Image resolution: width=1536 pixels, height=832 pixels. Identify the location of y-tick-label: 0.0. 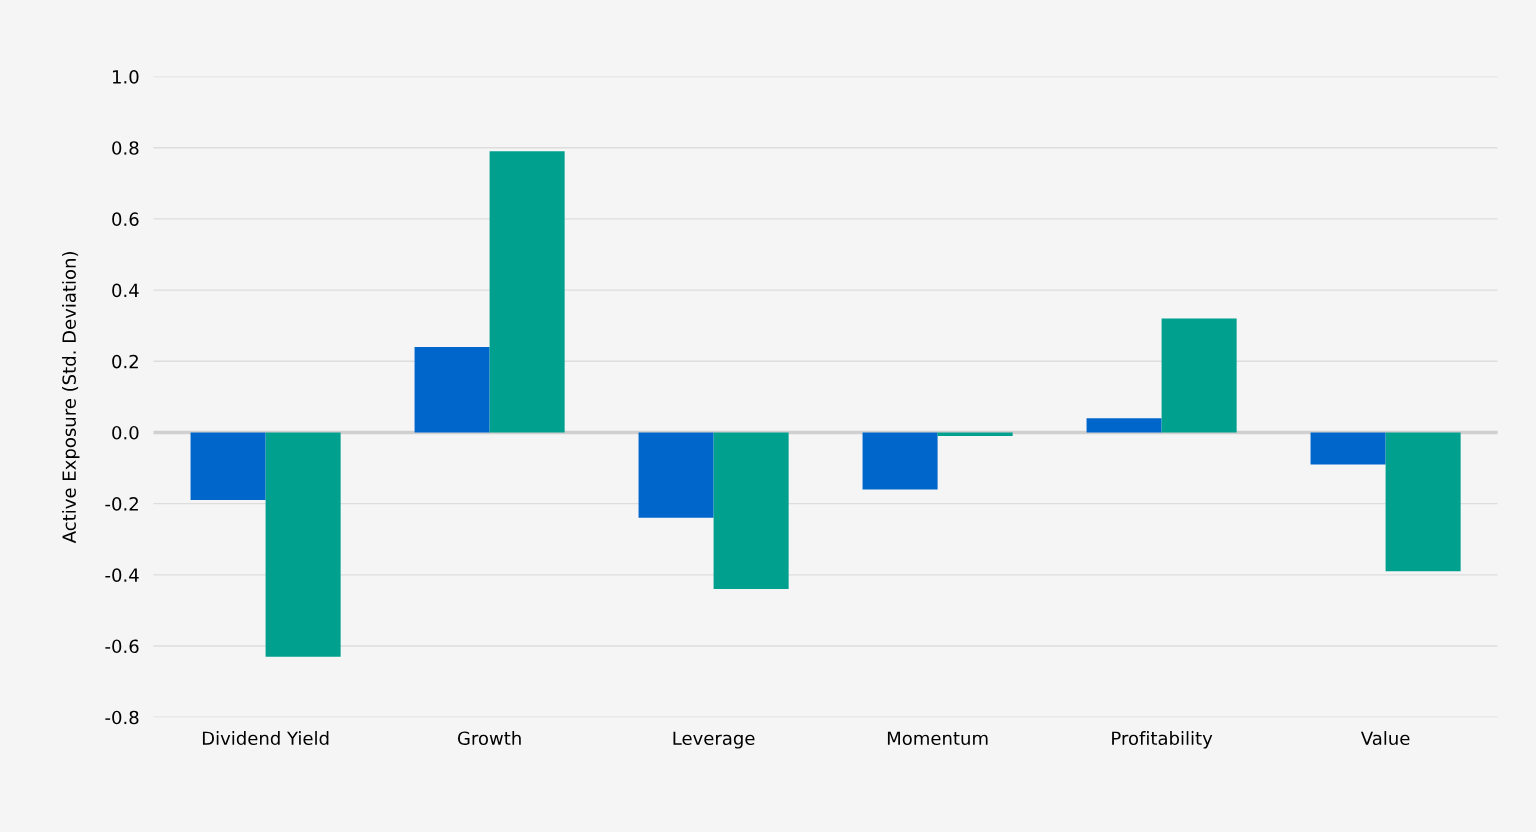
(125, 432).